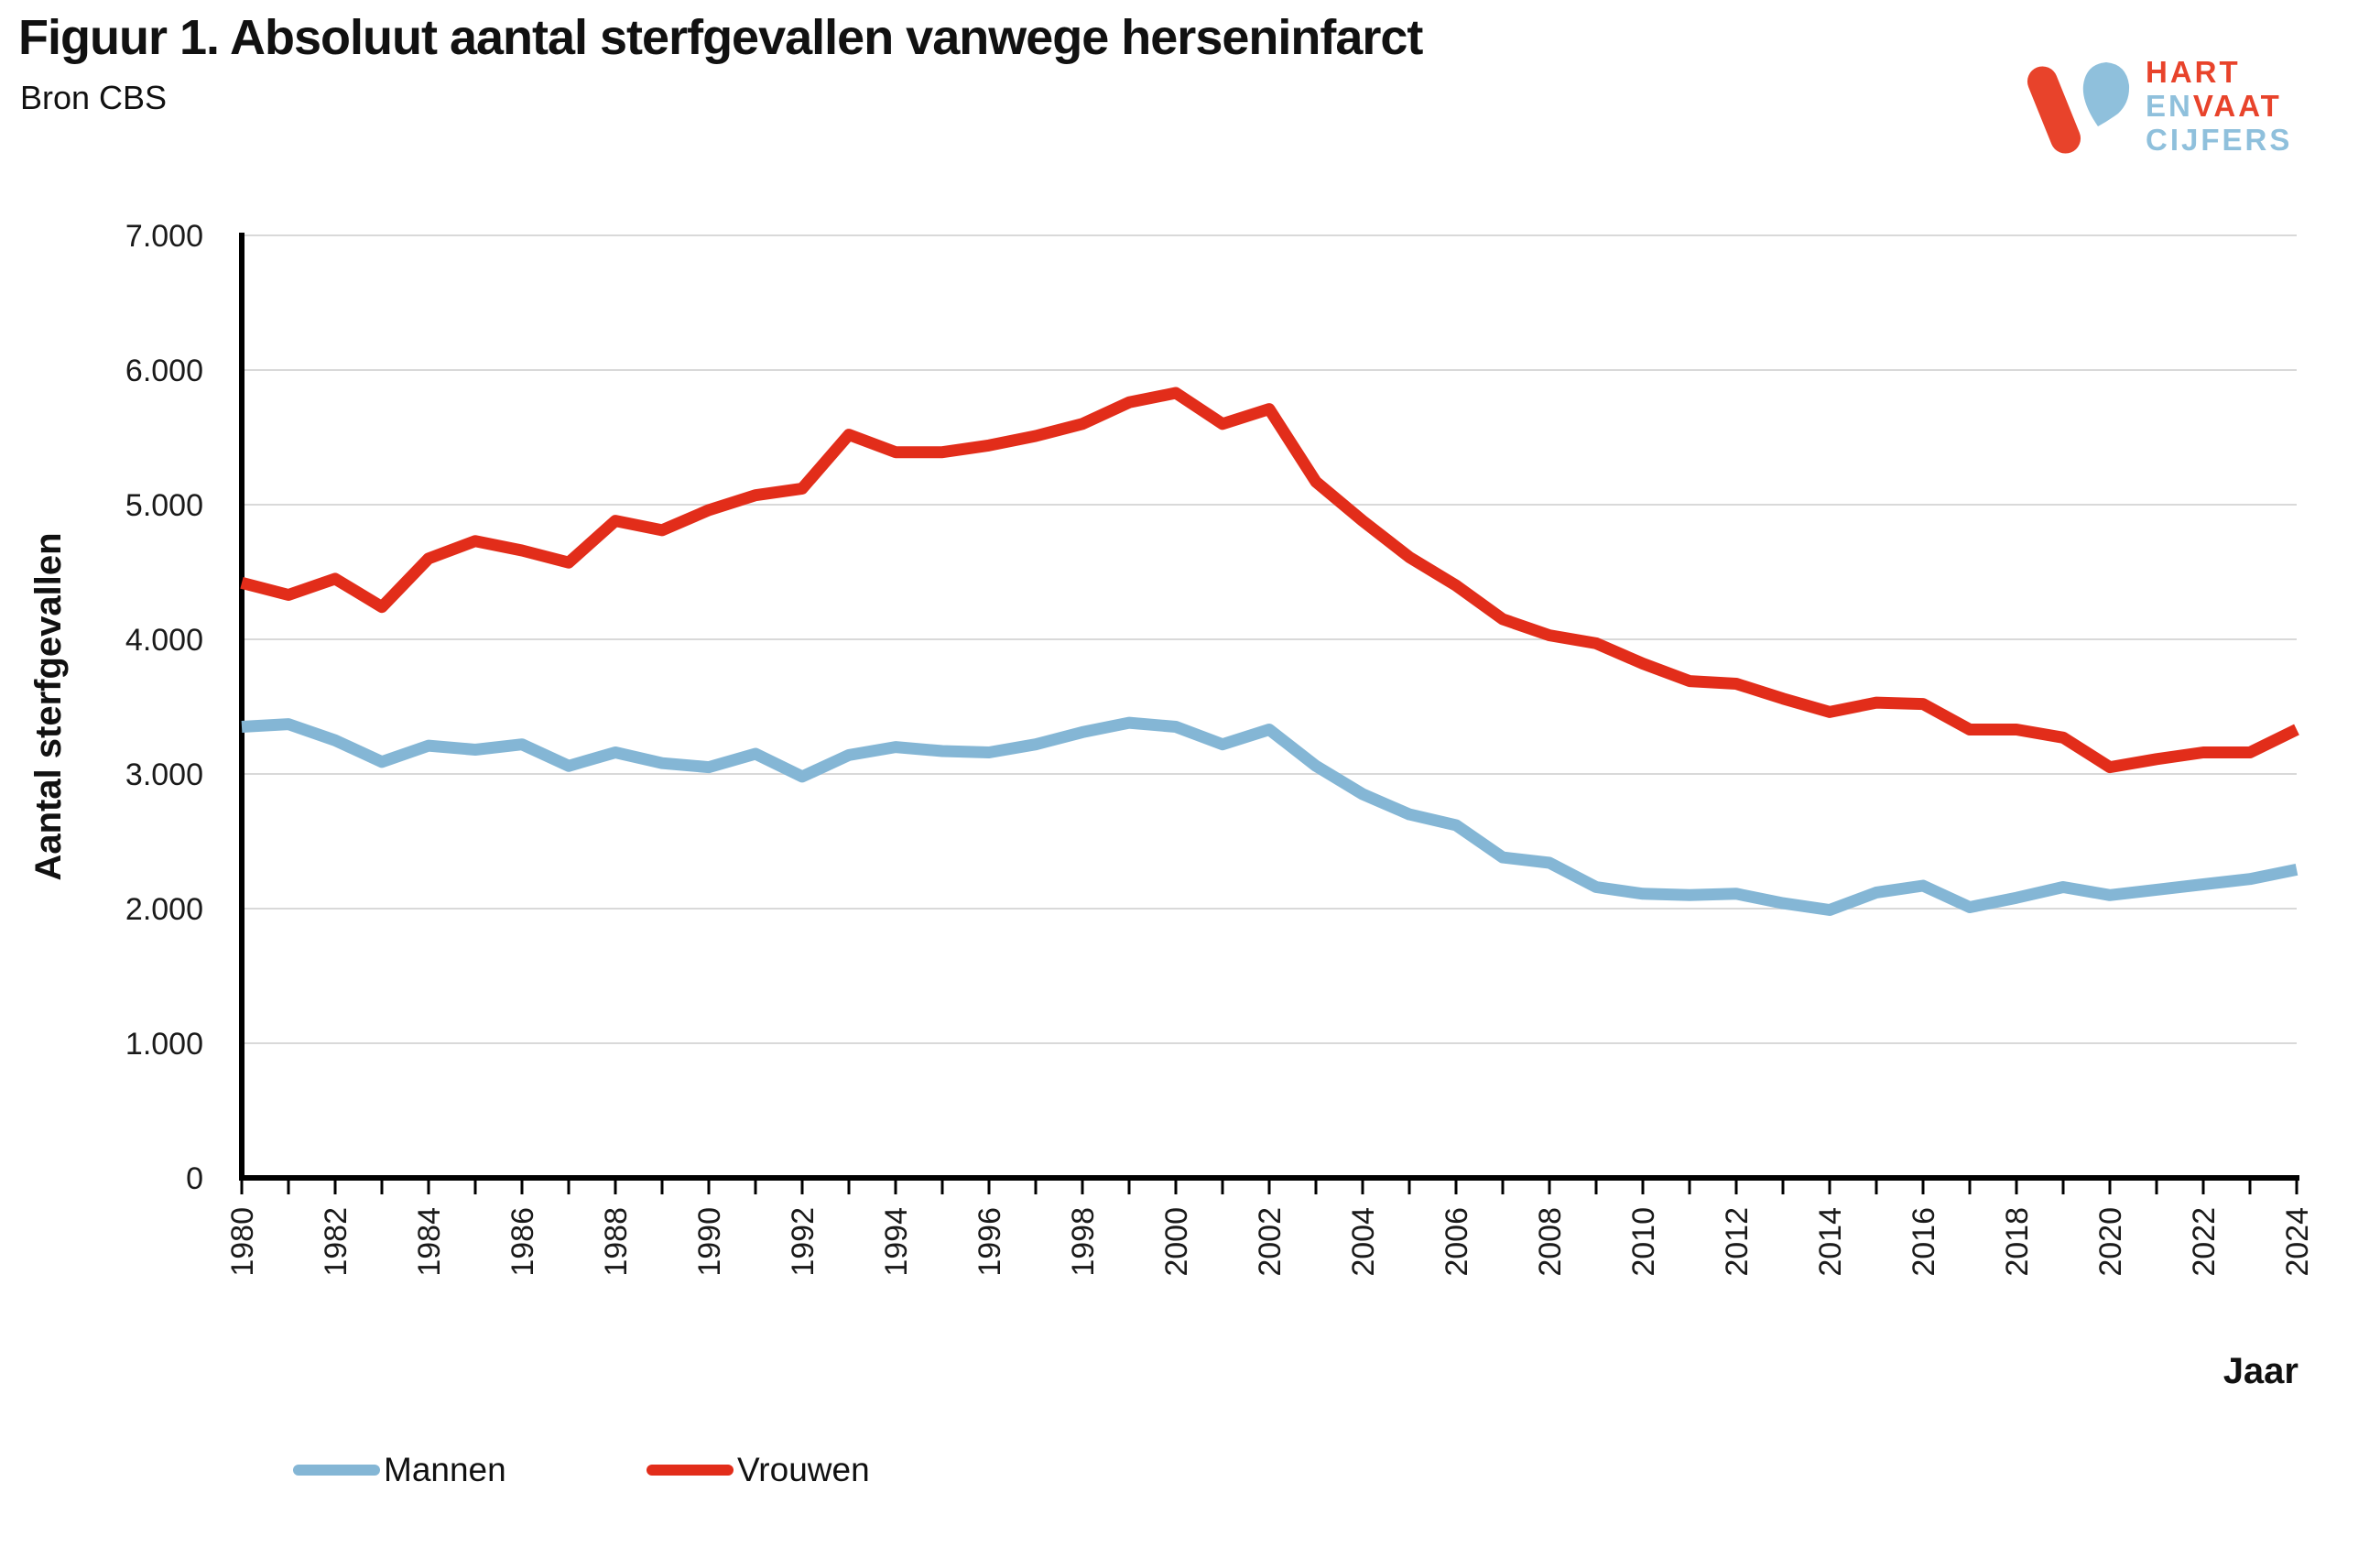  Describe the element at coordinates (1190, 1479) in the screenshot. I see `chart-legend: Mannen Vrouwen` at that location.